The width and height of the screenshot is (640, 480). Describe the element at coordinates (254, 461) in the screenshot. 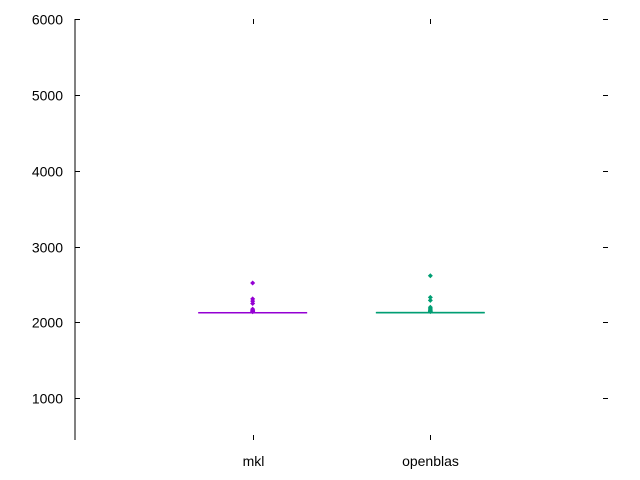

I see `x-tick-label: mkl` at that location.